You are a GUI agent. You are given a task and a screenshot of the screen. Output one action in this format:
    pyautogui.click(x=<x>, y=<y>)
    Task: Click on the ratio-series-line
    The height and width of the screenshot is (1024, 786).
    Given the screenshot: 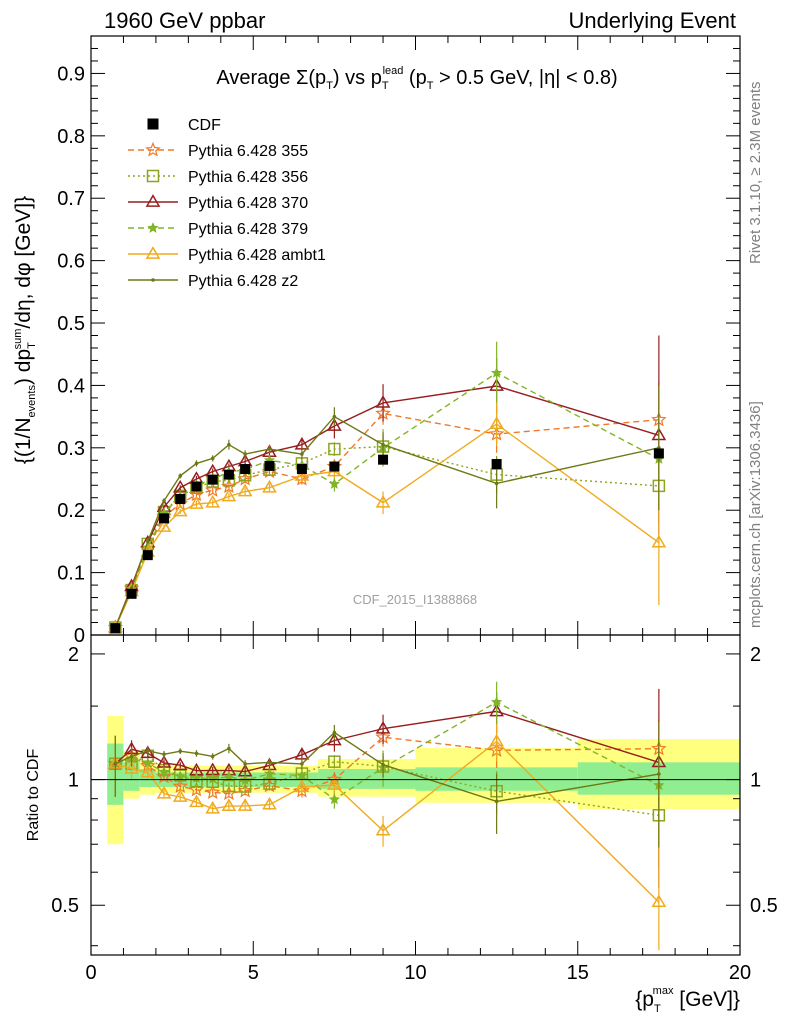 What is the action you would take?
    pyautogui.click(x=387, y=751)
    